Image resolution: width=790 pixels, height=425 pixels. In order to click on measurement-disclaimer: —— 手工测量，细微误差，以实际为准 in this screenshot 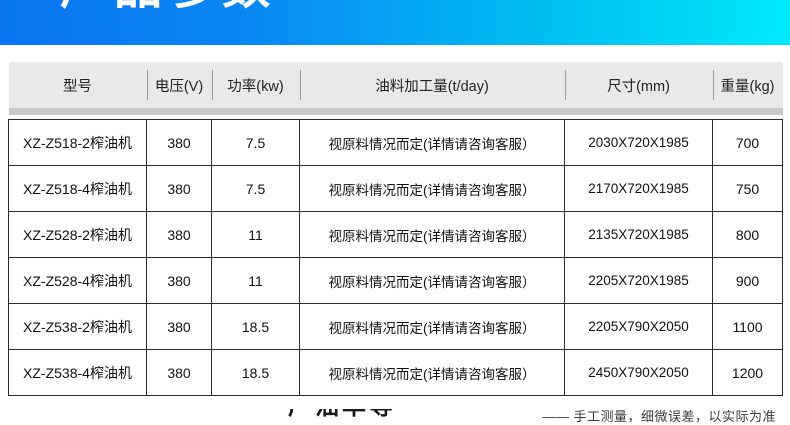, I will do `click(659, 416)`.